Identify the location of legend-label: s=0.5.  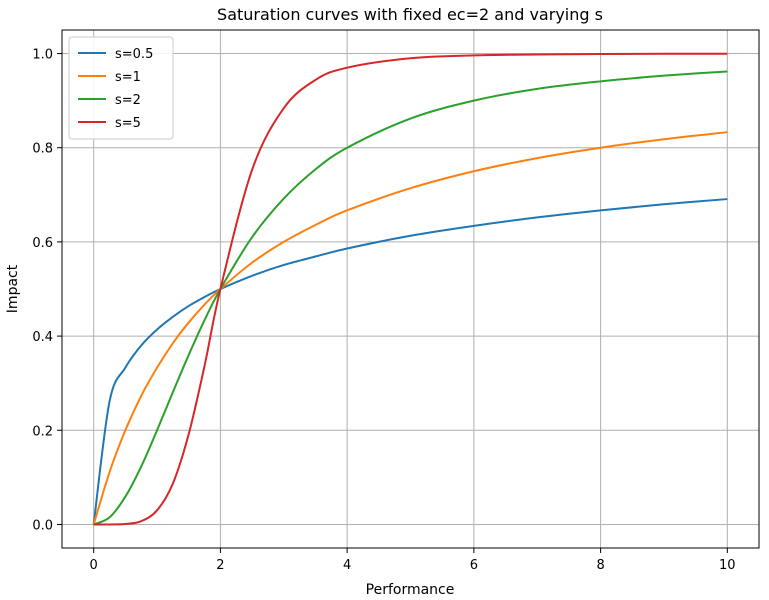
(134, 54).